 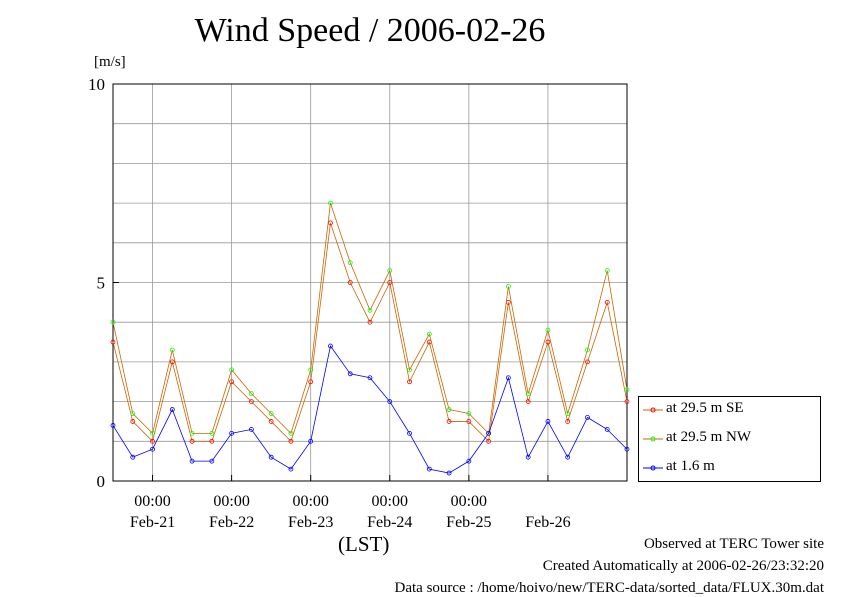 What do you see at coordinates (96, 84) in the screenshot?
I see `y-tick-label: 10` at bounding box center [96, 84].